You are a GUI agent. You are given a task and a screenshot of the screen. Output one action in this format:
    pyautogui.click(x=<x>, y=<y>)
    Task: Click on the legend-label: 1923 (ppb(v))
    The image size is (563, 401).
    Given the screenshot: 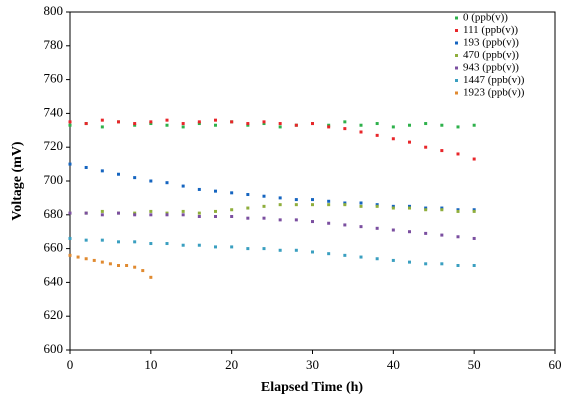 What is the action you would take?
    pyautogui.click(x=494, y=93)
    